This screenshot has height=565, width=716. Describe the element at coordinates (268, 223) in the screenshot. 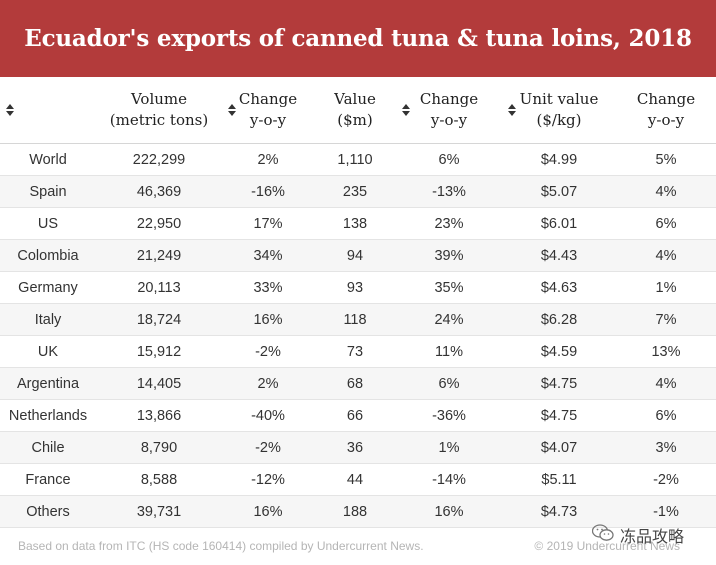

I see `value-cell: 17%` at that location.